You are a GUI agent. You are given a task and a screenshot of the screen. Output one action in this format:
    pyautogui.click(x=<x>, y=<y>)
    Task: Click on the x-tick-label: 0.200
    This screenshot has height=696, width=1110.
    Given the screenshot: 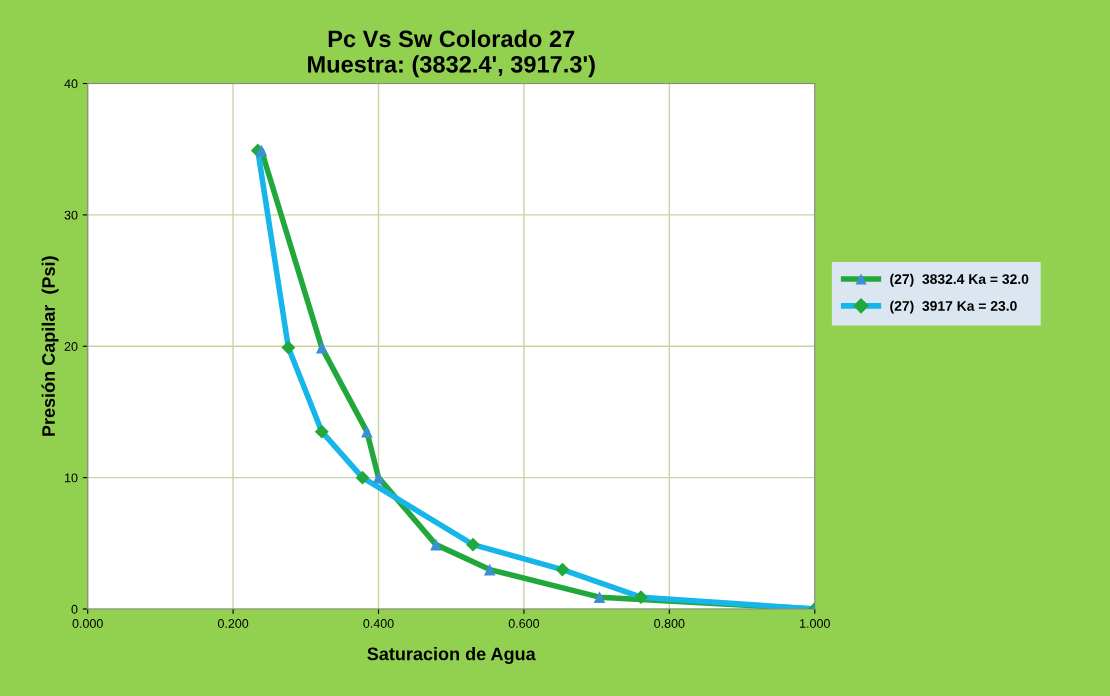 What is the action you would take?
    pyautogui.click(x=233, y=623)
    